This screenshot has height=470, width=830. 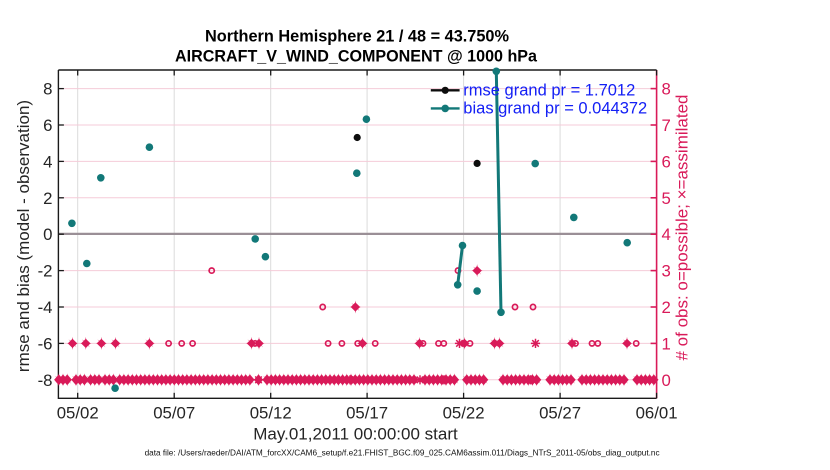 I want to click on svg-text: -2, so click(x=45, y=271).